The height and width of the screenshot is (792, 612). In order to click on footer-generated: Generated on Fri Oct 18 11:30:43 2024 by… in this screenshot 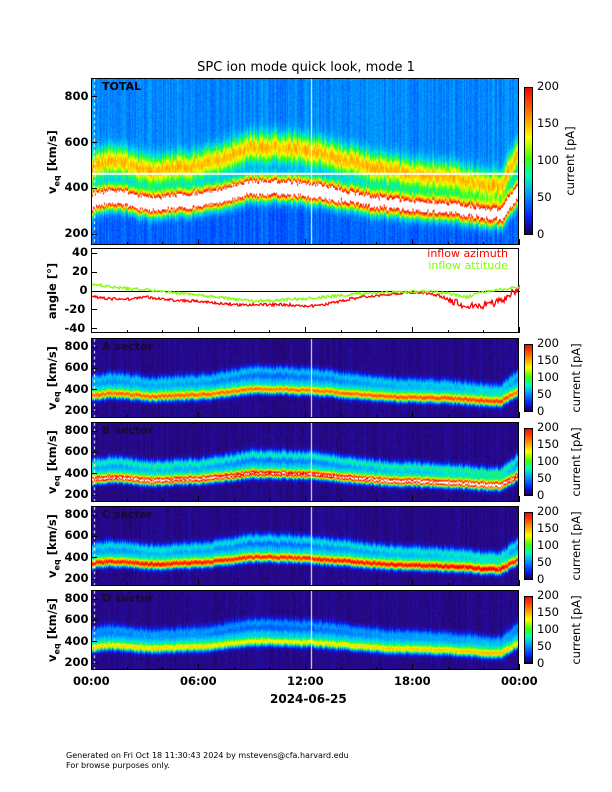, I will do `click(207, 755)`.